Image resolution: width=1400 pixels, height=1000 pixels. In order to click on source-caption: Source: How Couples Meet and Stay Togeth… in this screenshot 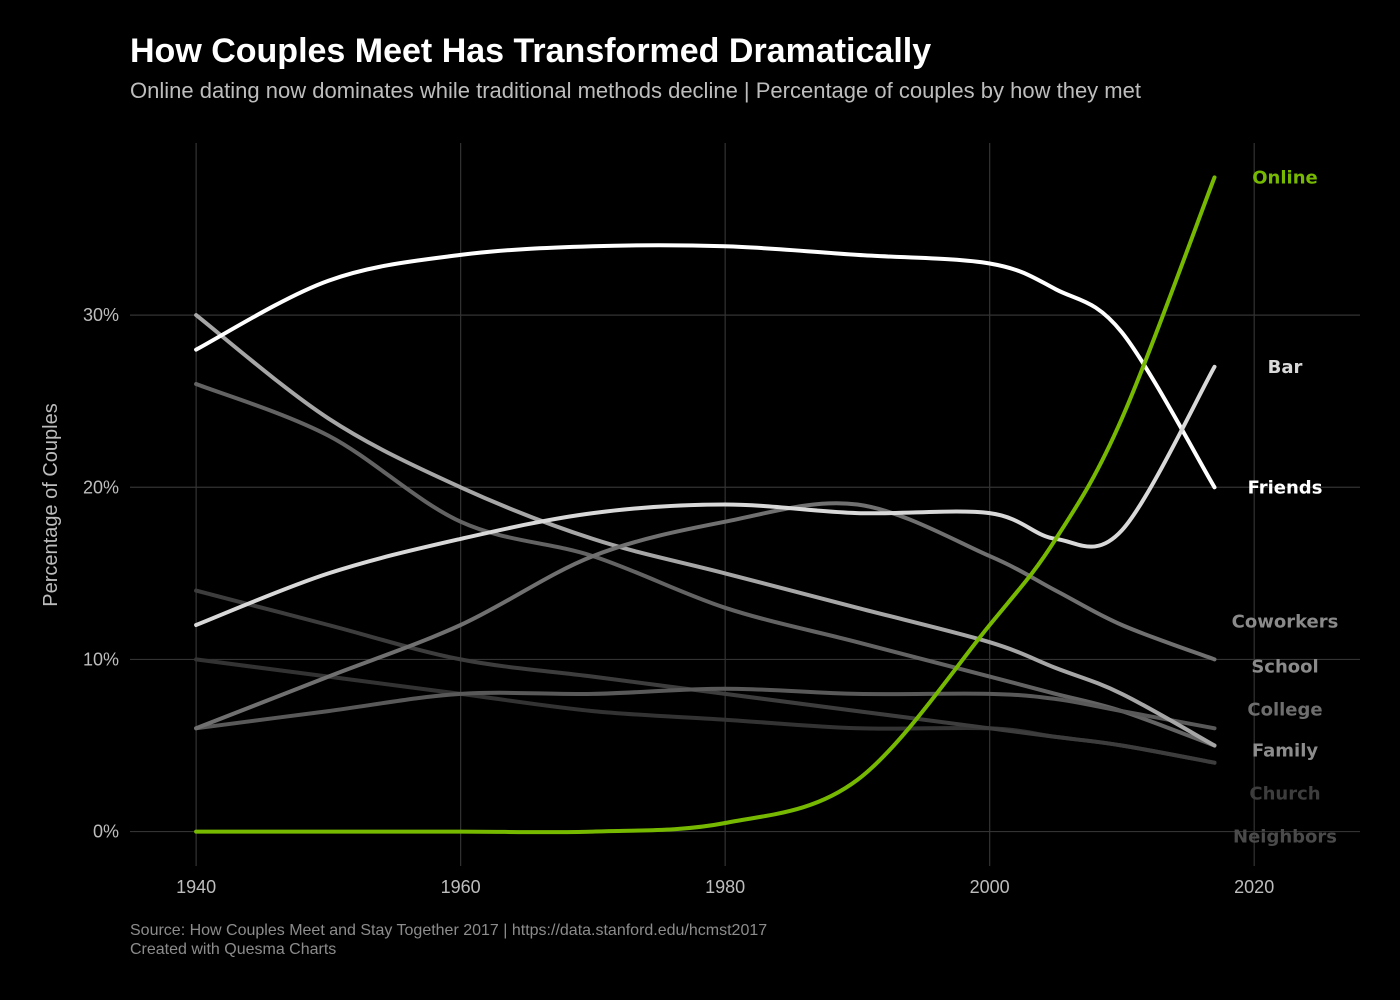, I will do `click(449, 930)`.